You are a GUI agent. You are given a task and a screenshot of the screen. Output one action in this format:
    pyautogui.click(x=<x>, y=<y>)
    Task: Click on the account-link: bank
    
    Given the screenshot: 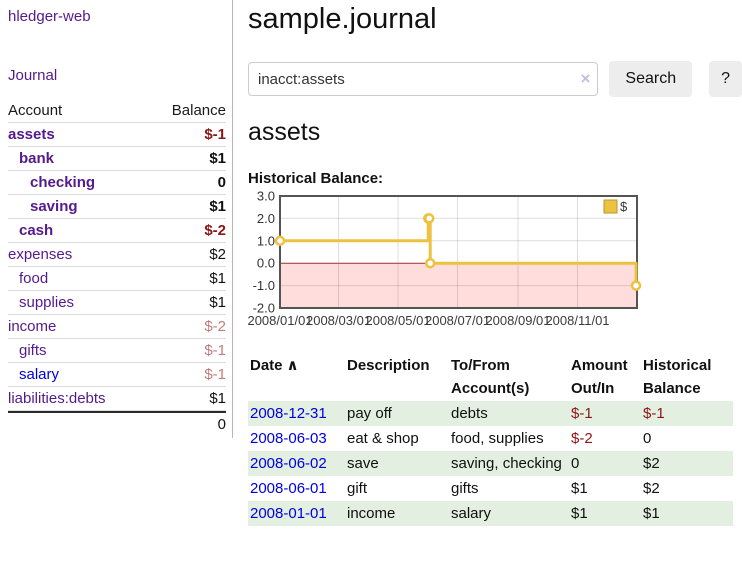 What is the action you would take?
    pyautogui.click(x=37, y=158)
    